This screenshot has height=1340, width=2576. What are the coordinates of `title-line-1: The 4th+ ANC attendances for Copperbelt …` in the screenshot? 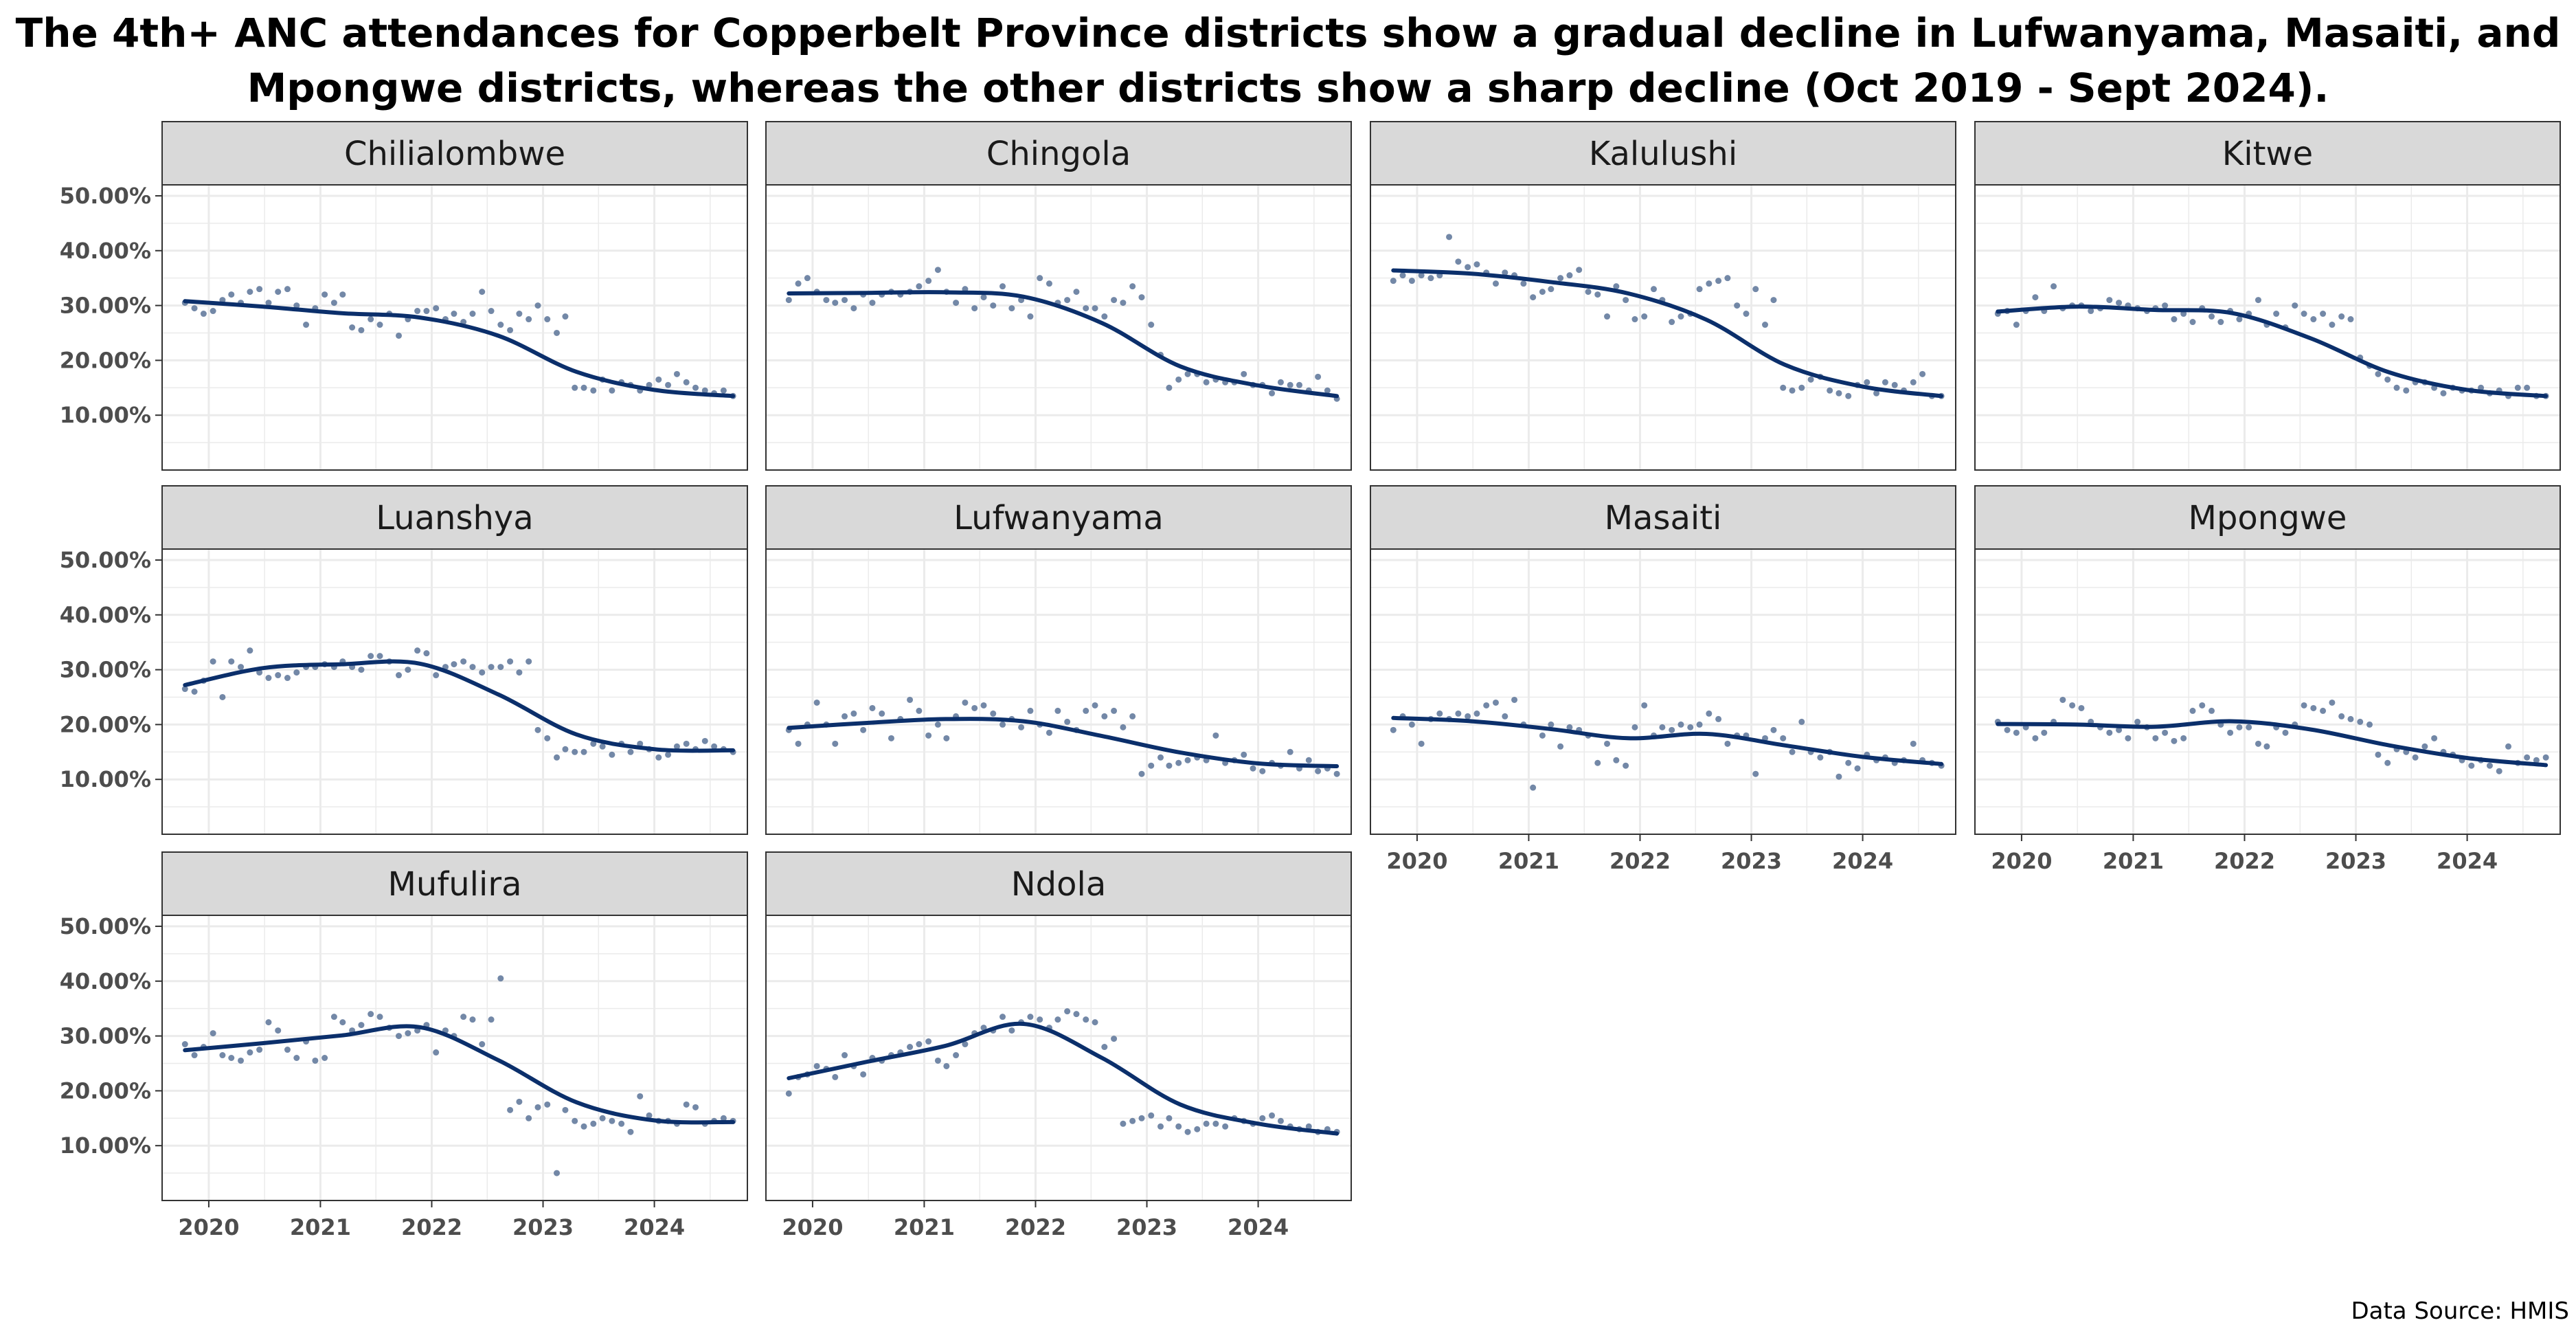 It's located at (1288, 33).